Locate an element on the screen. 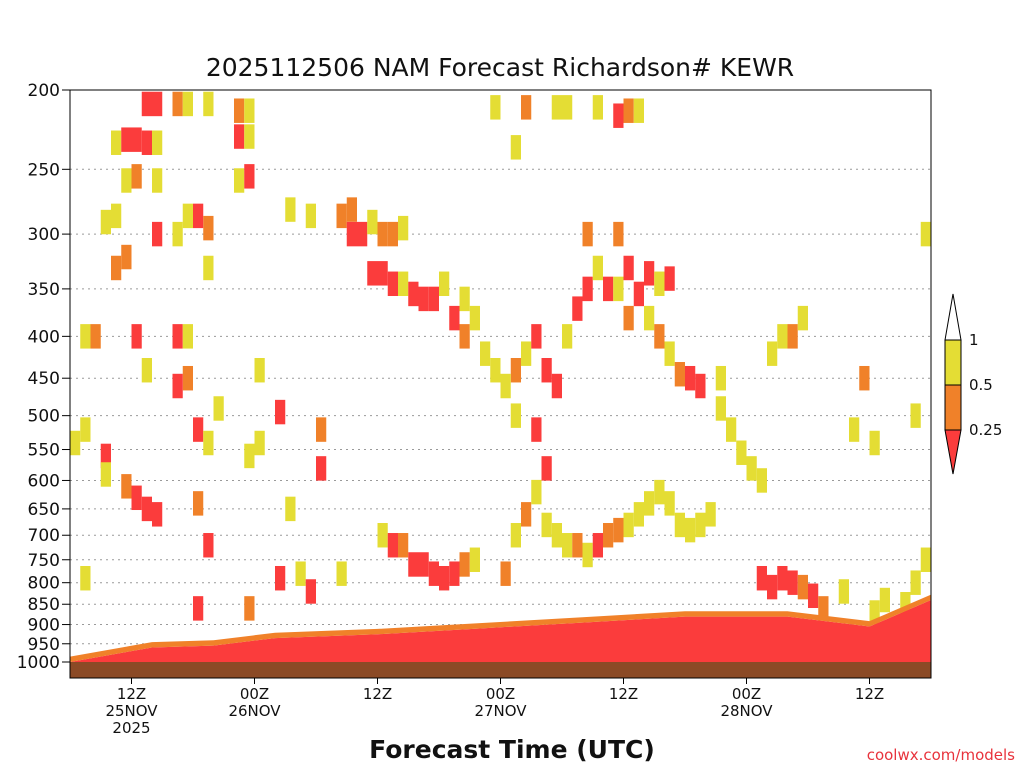 This screenshot has width=1024, height=768. color-legend: 1 0.5 0.25 is located at coordinates (973, 384).